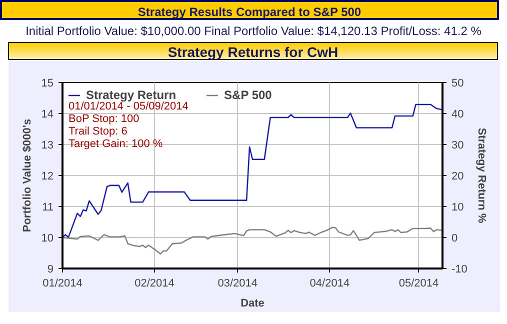 The width and height of the screenshot is (507, 324). Describe the element at coordinates (418, 284) in the screenshot. I see `x-tick-label: 05/2014` at that location.